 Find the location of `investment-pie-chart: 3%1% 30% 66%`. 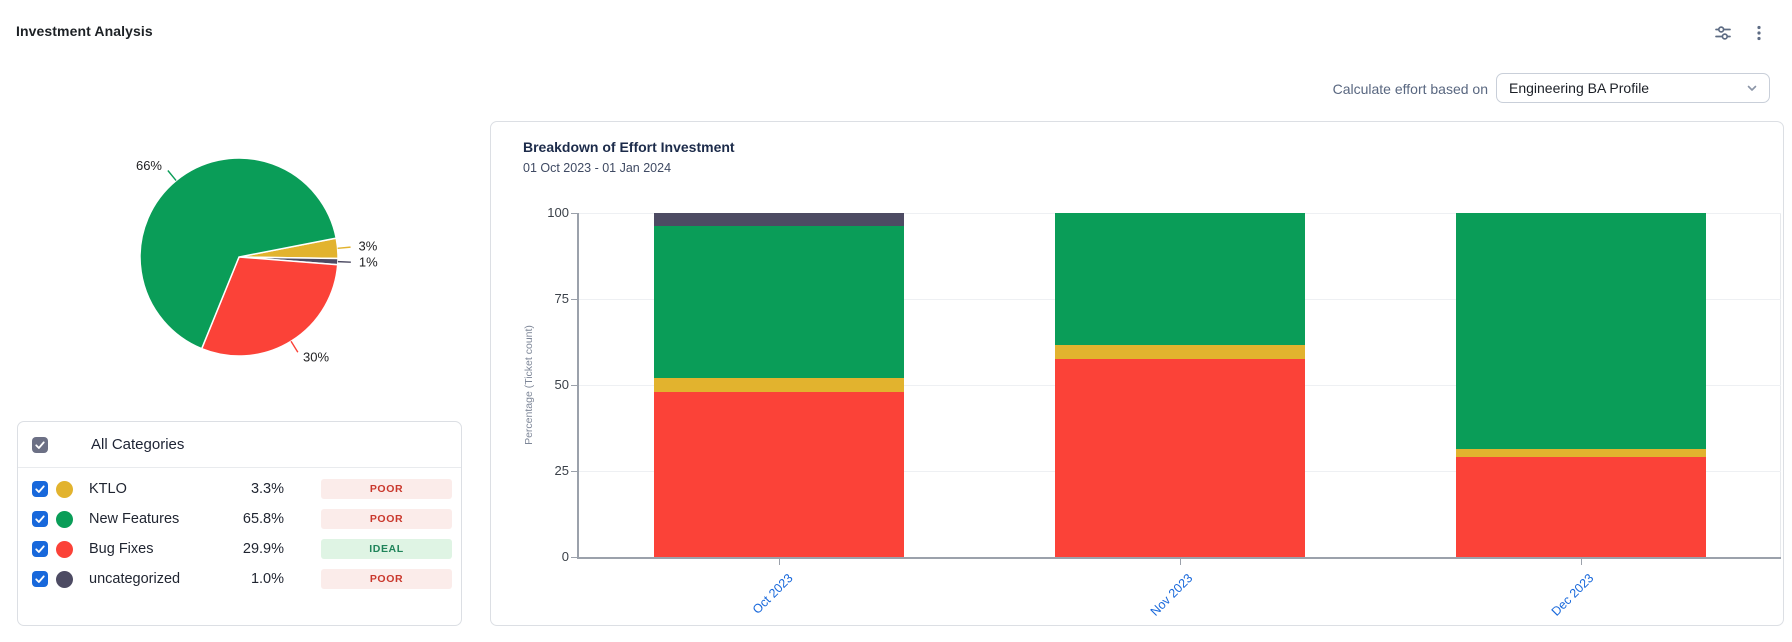

investment-pie-chart: 3%1% 30% 66% is located at coordinates (250, 260).